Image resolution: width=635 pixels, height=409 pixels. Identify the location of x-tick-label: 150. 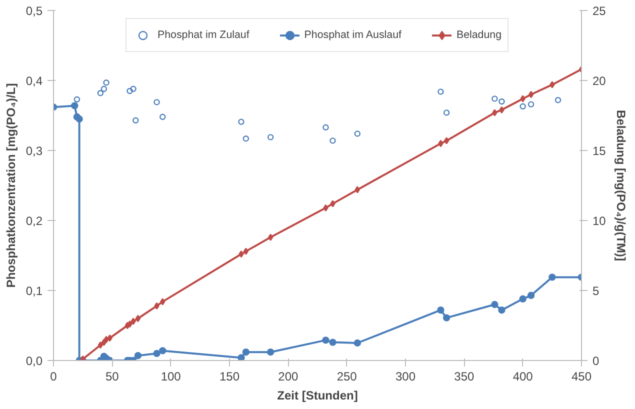
(229, 377).